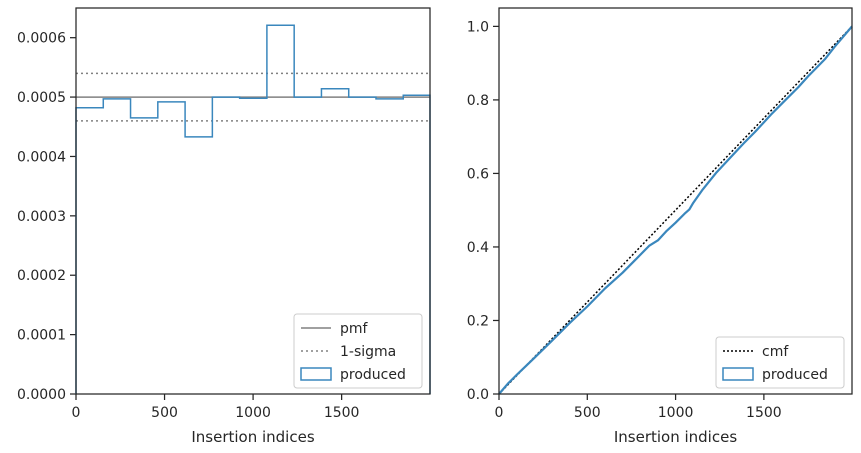 The height and width of the screenshot is (453, 861). I want to click on pmf-y-tick-label: 0.0006, so click(41, 39).